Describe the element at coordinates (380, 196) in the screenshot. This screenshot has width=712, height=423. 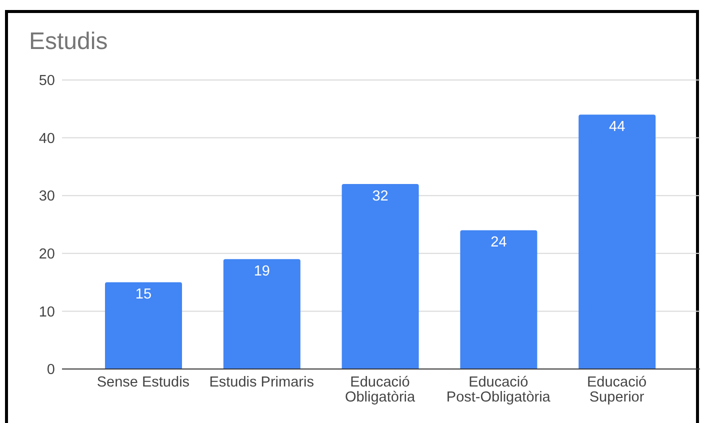
I see `data-label: 32` at that location.